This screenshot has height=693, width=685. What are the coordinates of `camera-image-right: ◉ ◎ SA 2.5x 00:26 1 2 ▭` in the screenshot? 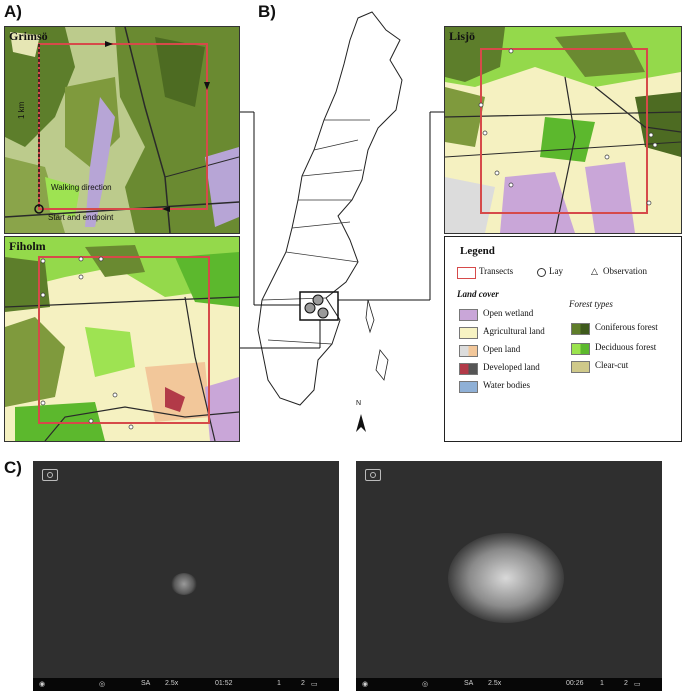 It's located at (509, 576).